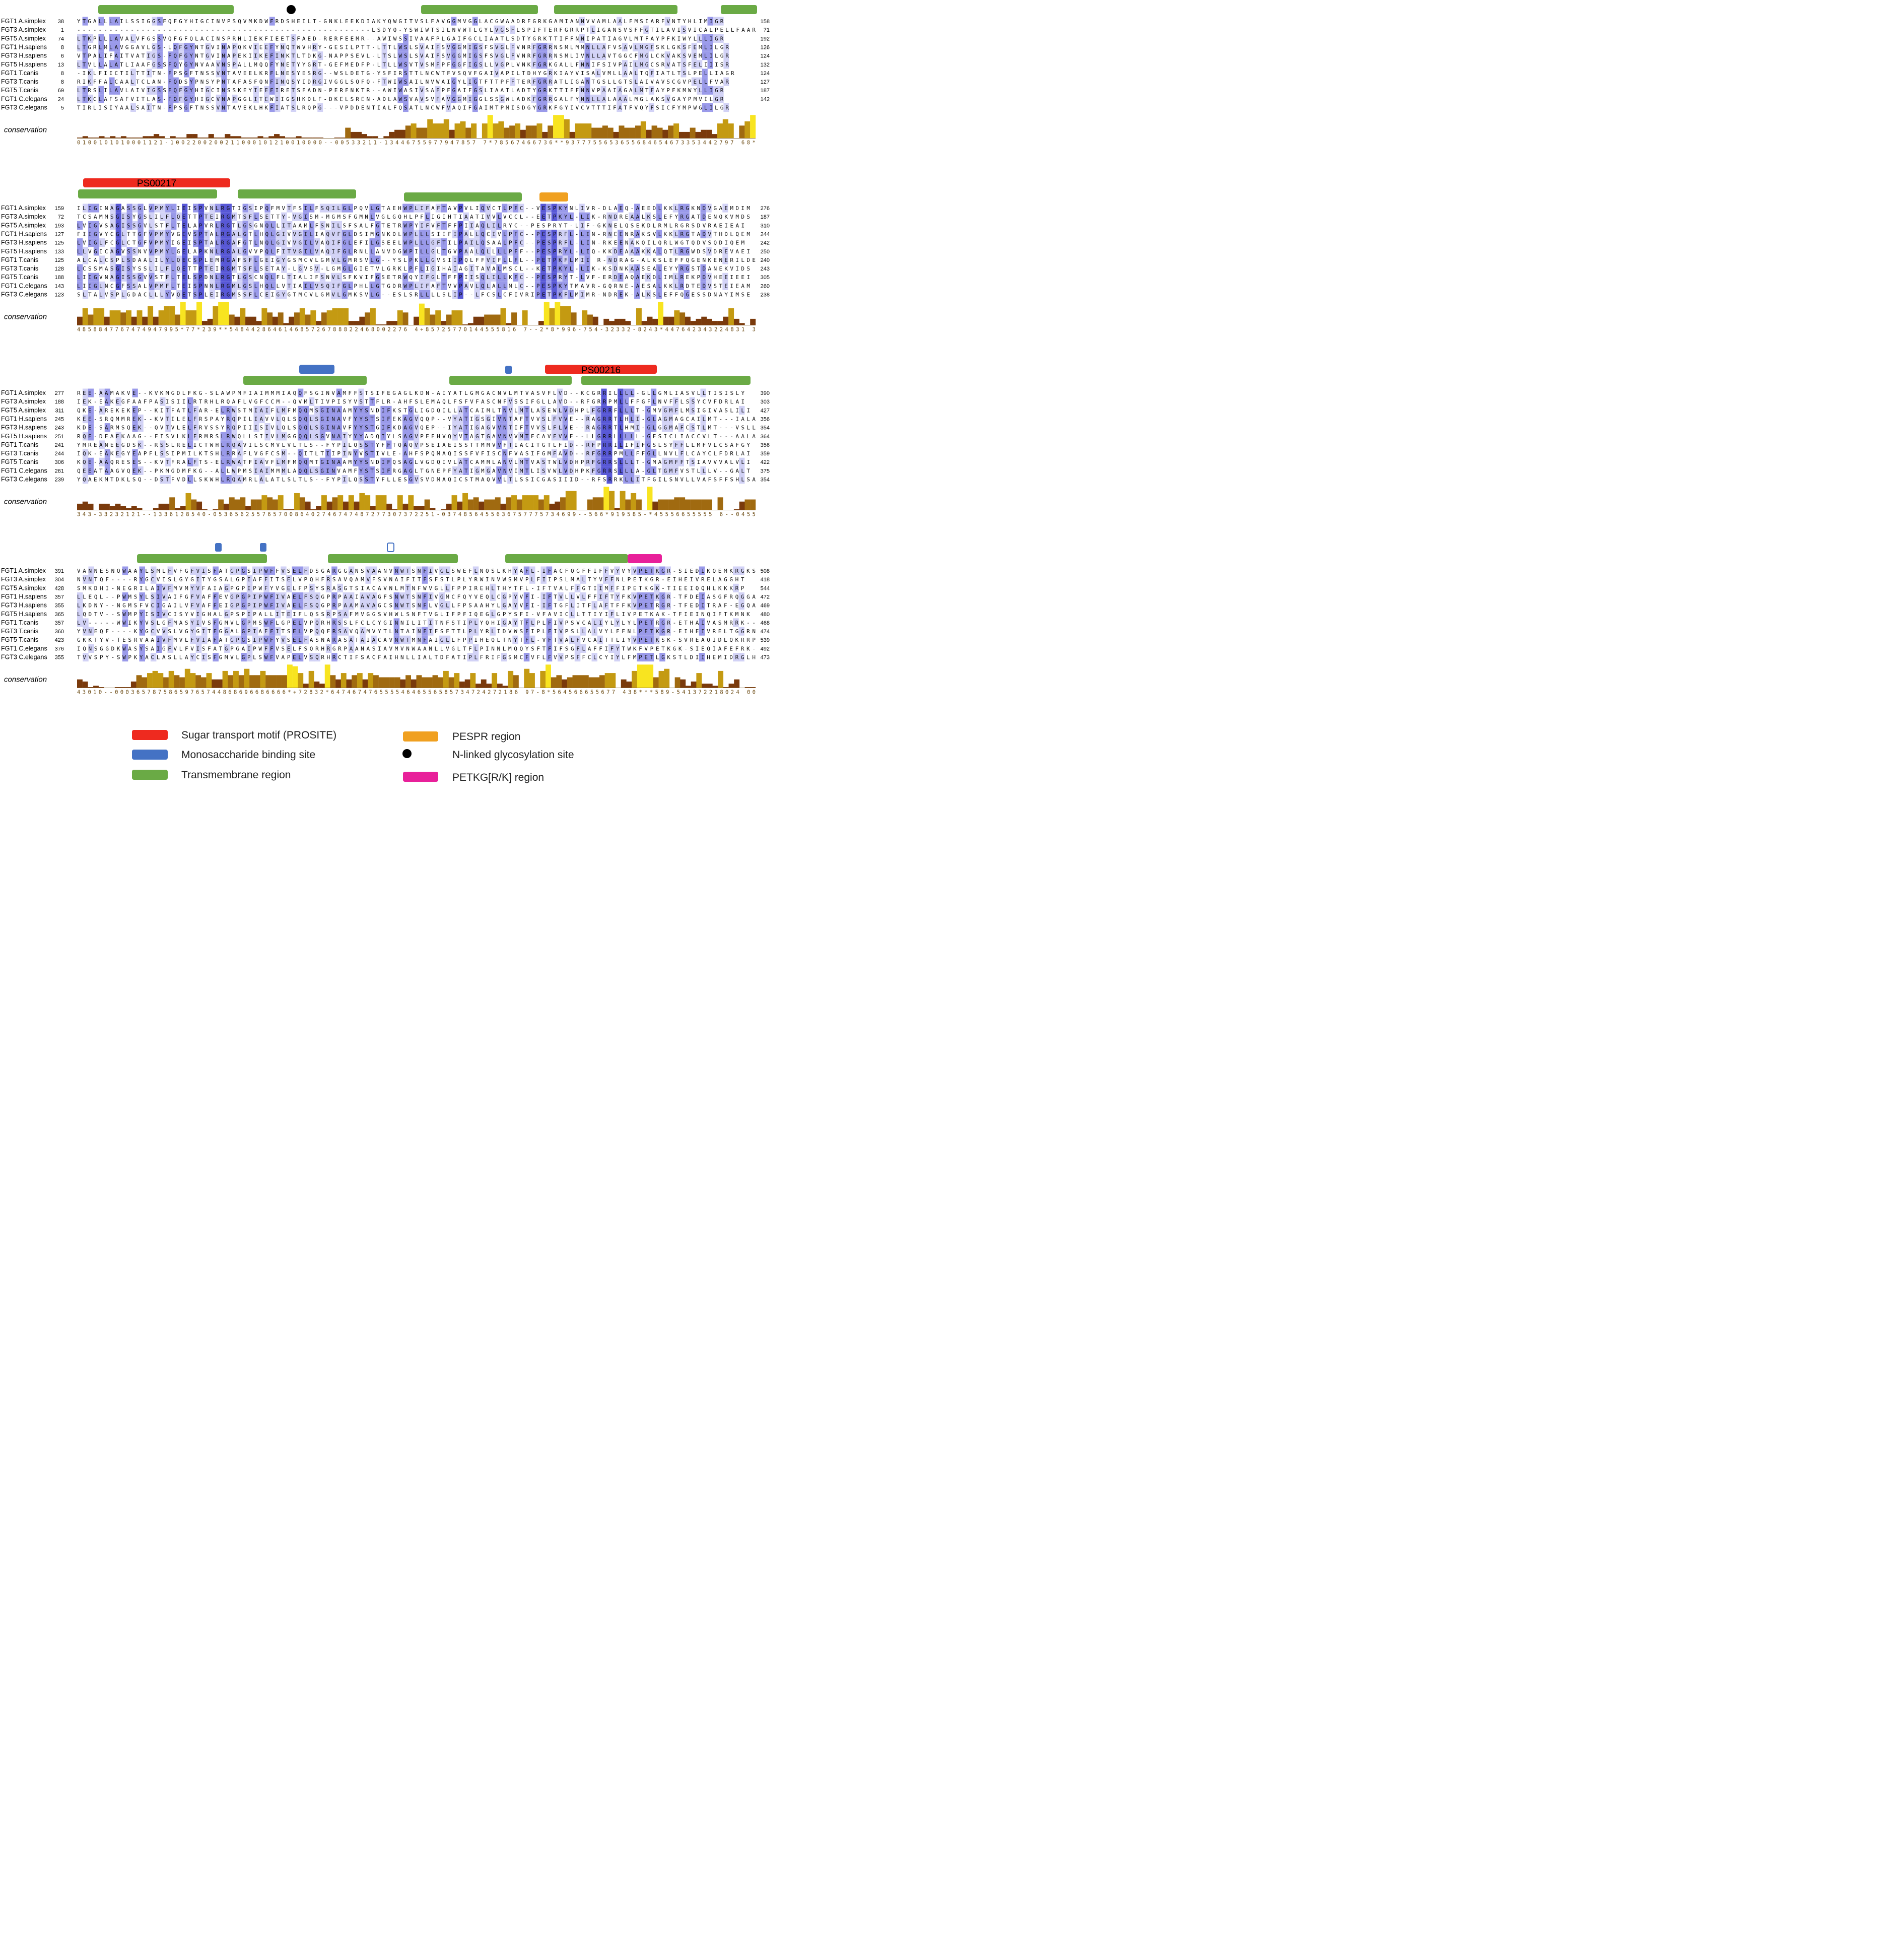  Describe the element at coordinates (24, 294) in the screenshot. I see `sequence-name: FGT3 C.elegans` at that location.